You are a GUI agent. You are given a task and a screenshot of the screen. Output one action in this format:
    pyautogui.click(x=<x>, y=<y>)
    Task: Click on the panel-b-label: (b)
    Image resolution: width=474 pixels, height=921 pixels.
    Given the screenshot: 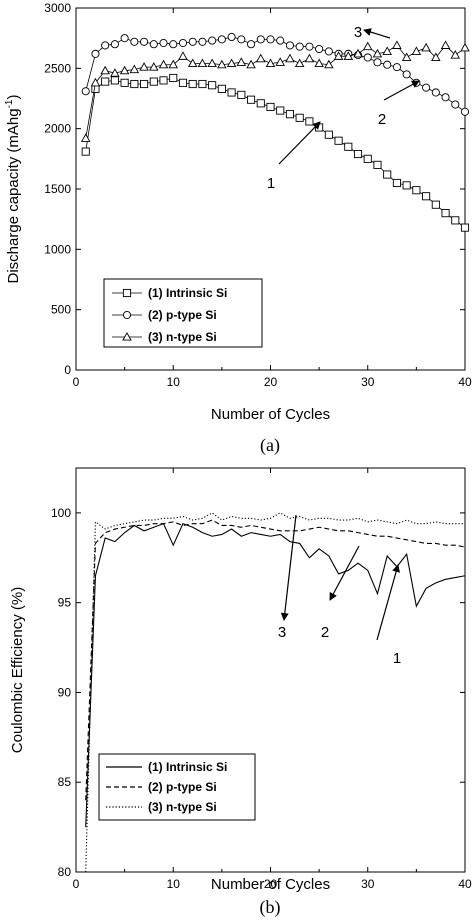 What is the action you would take?
    pyautogui.click(x=270, y=907)
    